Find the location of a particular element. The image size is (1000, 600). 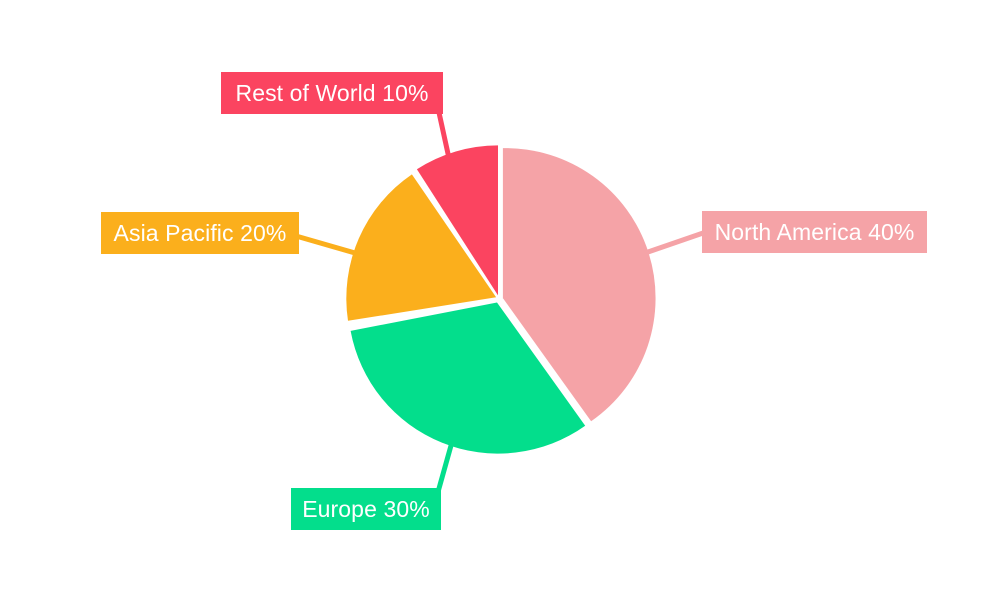

pie-label-rest-of-world-text: Rest of World 10% is located at coordinates (332, 92).